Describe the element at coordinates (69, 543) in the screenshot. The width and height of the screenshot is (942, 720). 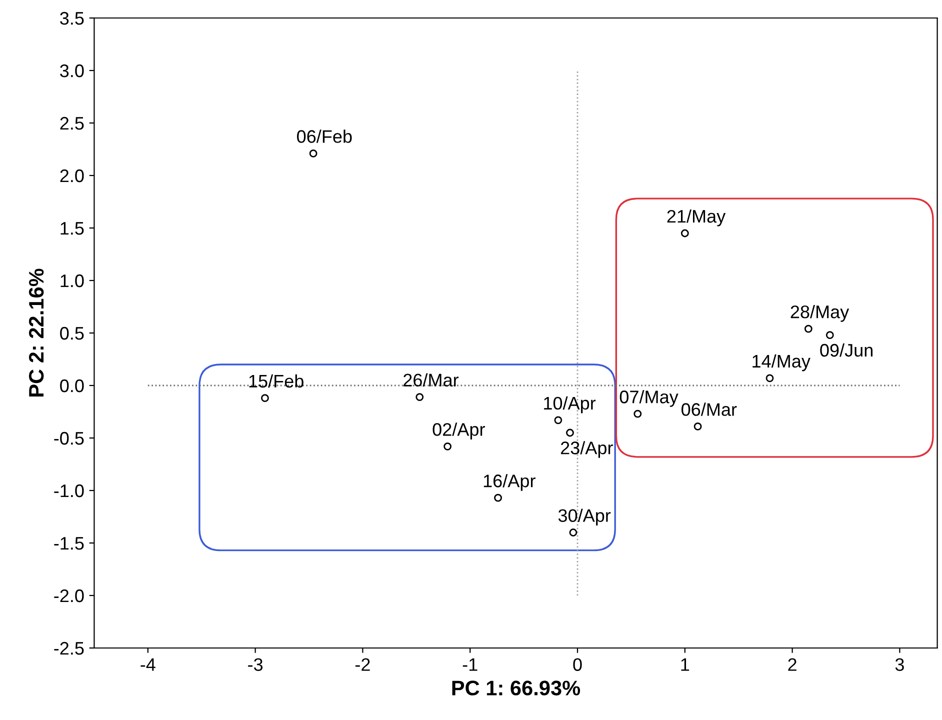
I see `y-tick-label: -1.5` at that location.